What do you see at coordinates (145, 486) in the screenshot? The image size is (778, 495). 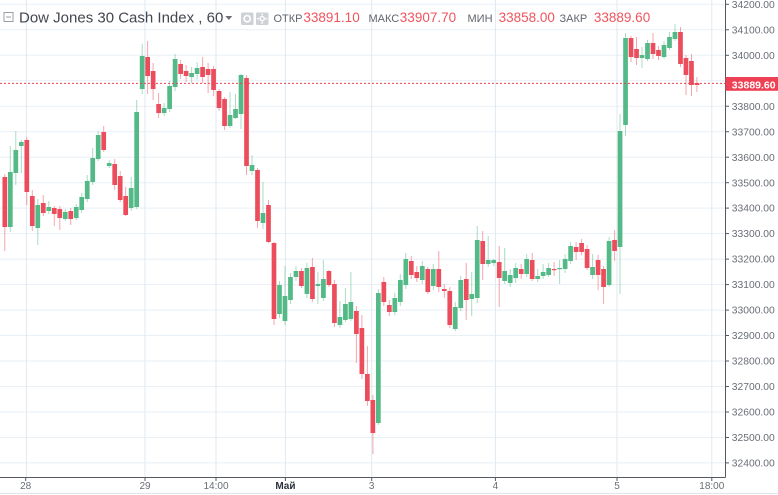 I see `svg-text: 29` at bounding box center [145, 486].